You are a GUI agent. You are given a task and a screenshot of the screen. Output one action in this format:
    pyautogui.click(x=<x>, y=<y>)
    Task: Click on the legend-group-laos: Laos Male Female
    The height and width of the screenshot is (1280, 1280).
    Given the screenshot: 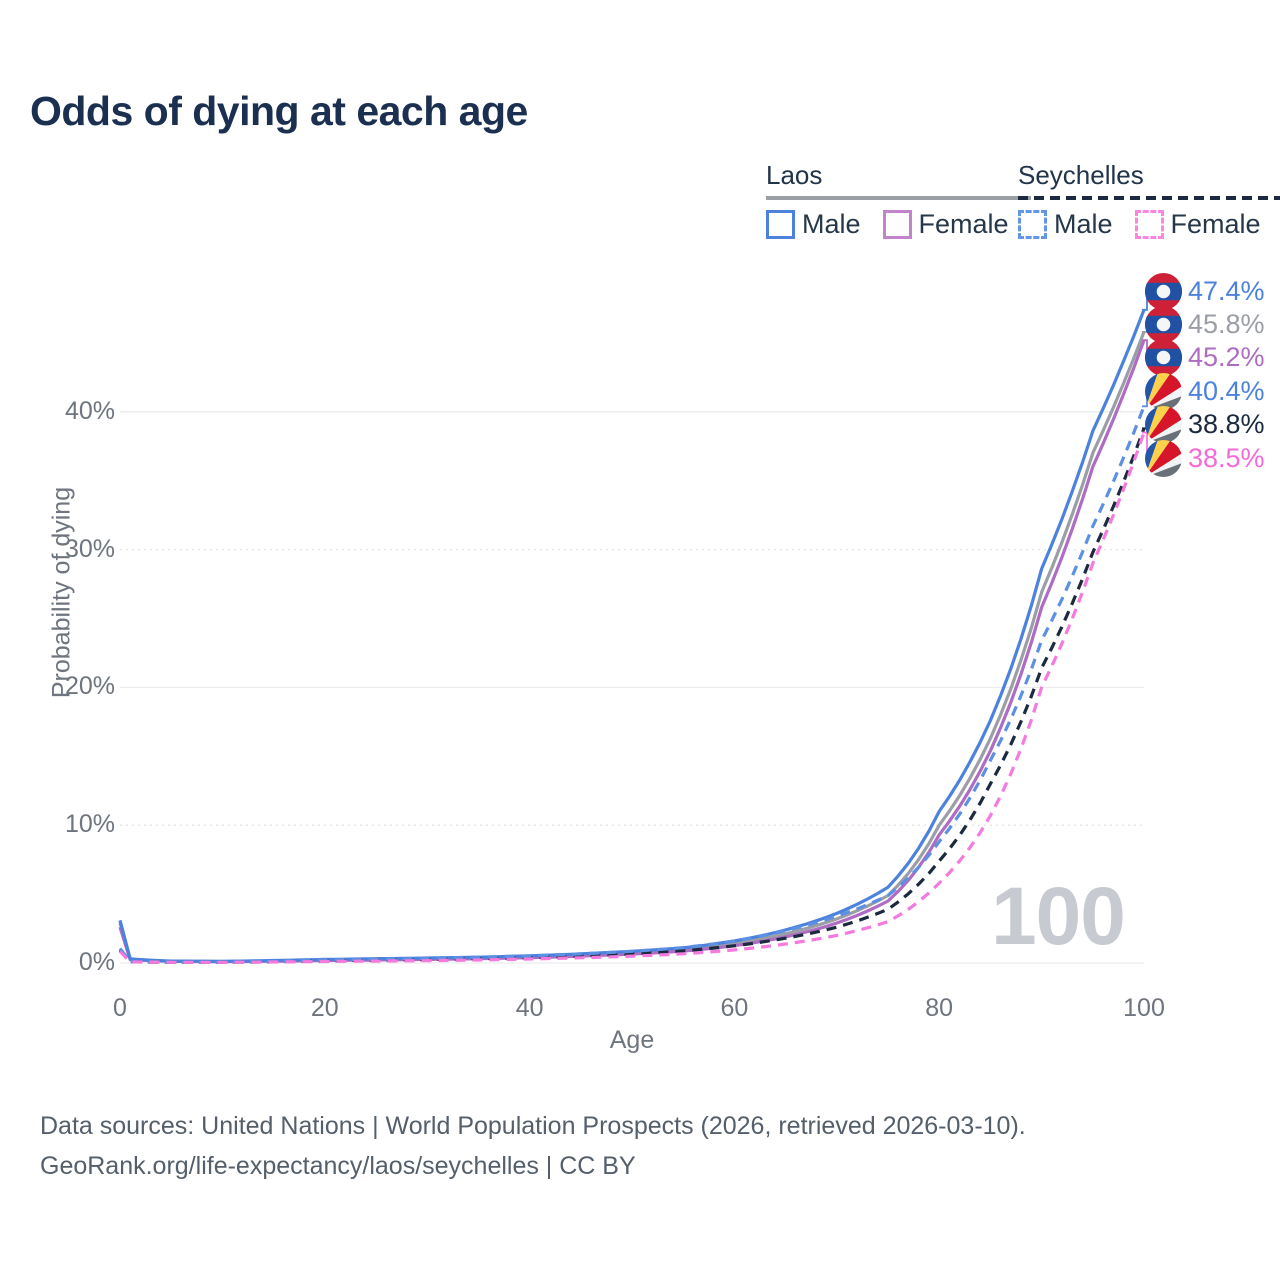 What is the action you would take?
    pyautogui.click(x=898, y=200)
    